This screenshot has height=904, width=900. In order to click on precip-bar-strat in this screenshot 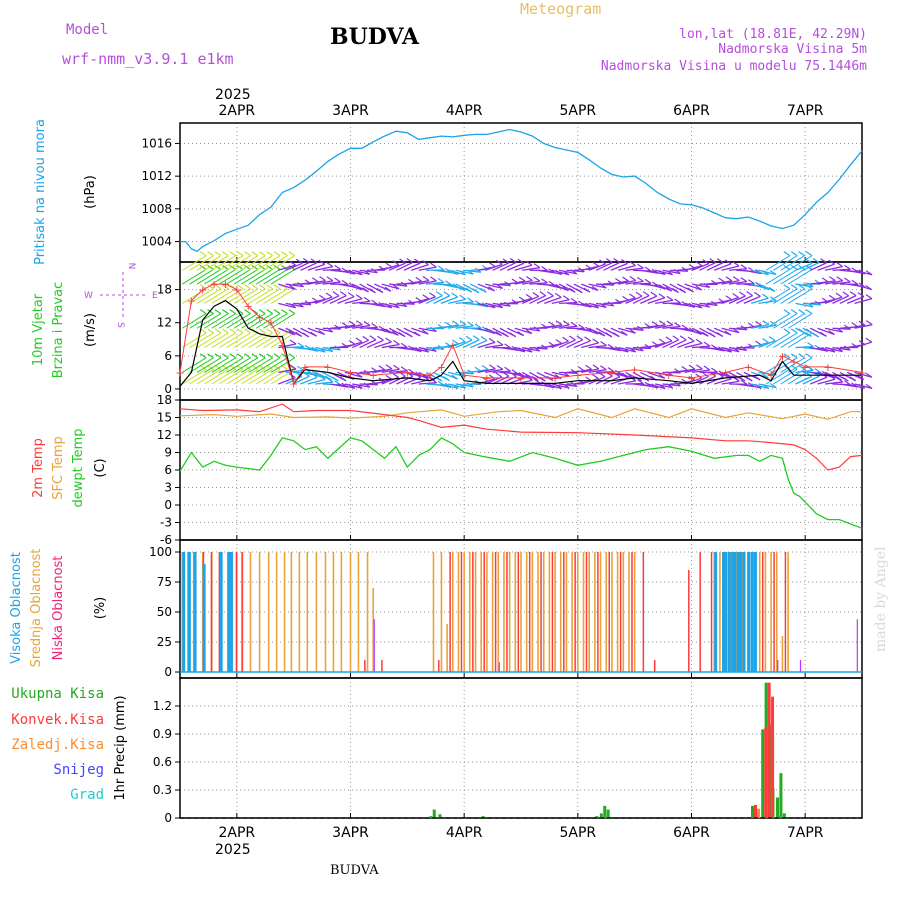, I will do `click(758, 813)`.